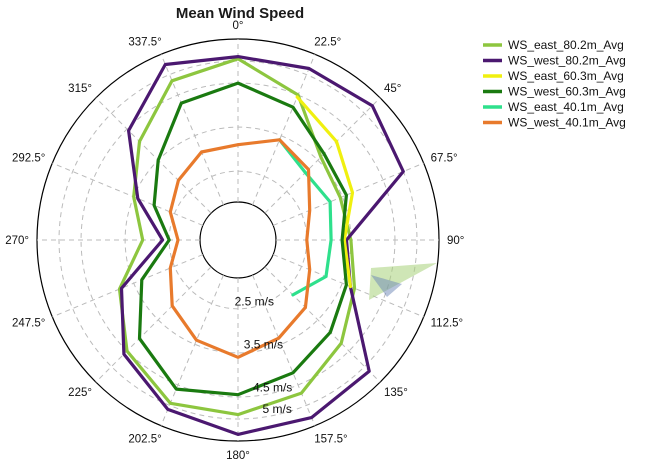 Image resolution: width=653 pixels, height=466 pixels. What do you see at coordinates (80, 393) in the screenshot?
I see `direction-label: 225°` at bounding box center [80, 393].